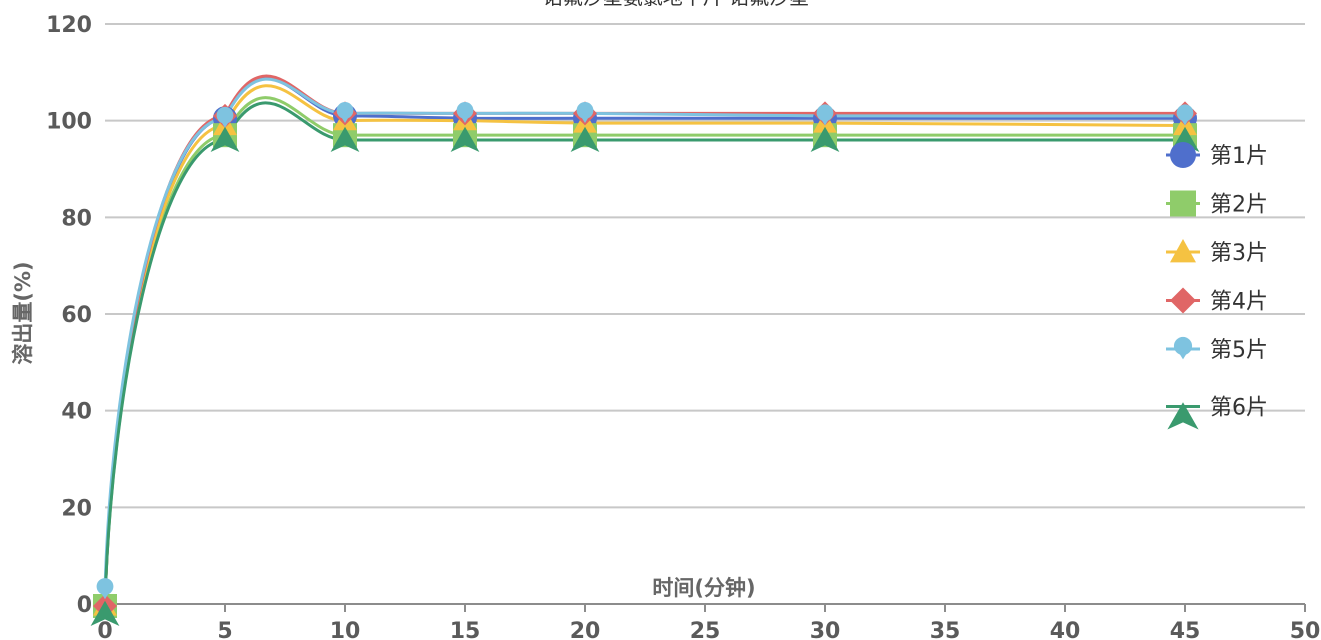 The width and height of the screenshot is (1321, 640). What do you see at coordinates (465, 629) in the screenshot?
I see `x-tick-label: 15` at bounding box center [465, 629].